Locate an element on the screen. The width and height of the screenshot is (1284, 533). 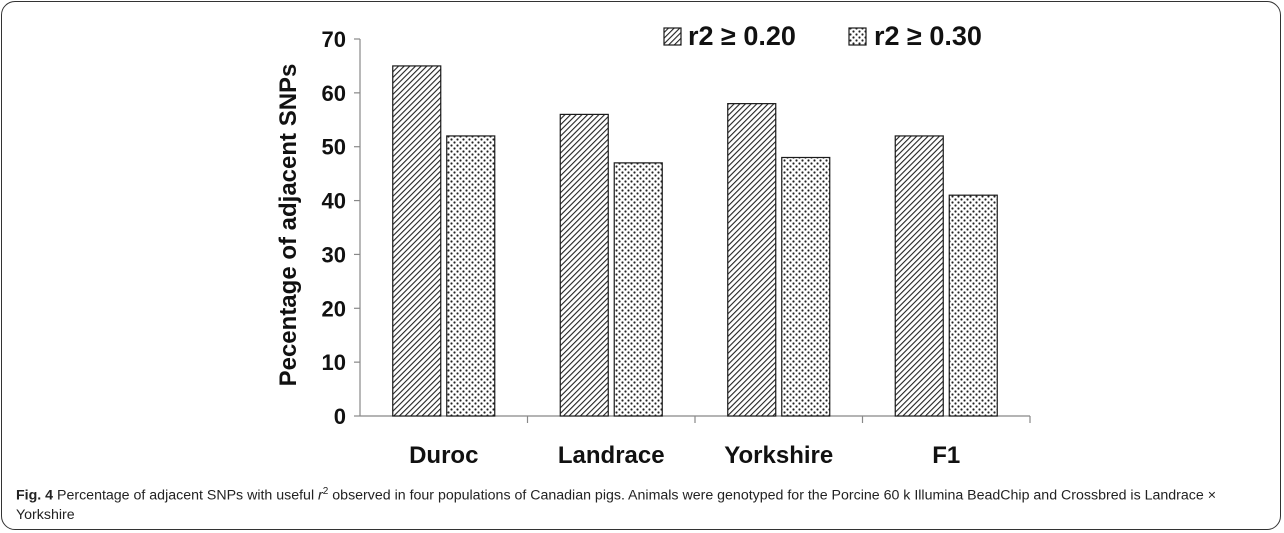
y-tick-label: 40 is located at coordinates (334, 201).